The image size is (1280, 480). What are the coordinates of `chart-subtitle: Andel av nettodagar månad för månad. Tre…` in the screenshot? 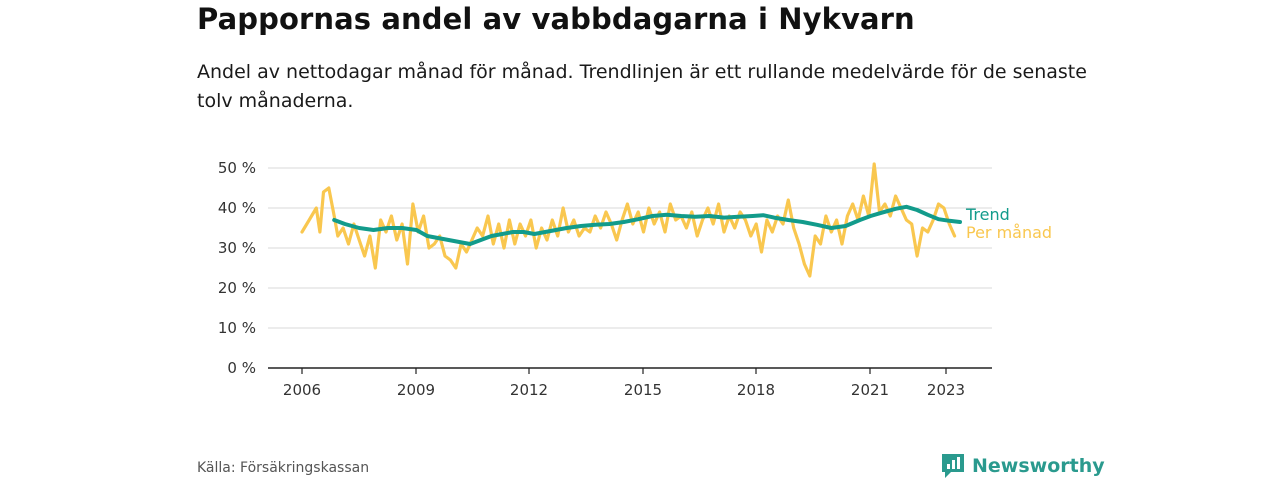 It's located at (642, 86).